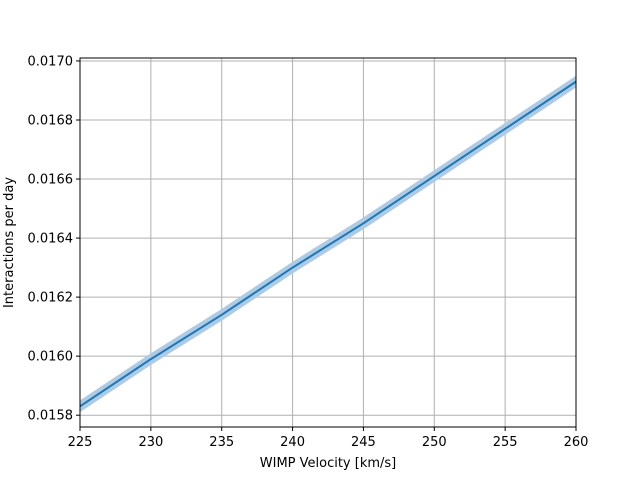  Describe the element at coordinates (576, 442) in the screenshot. I see `x-tick-label: 260` at that location.